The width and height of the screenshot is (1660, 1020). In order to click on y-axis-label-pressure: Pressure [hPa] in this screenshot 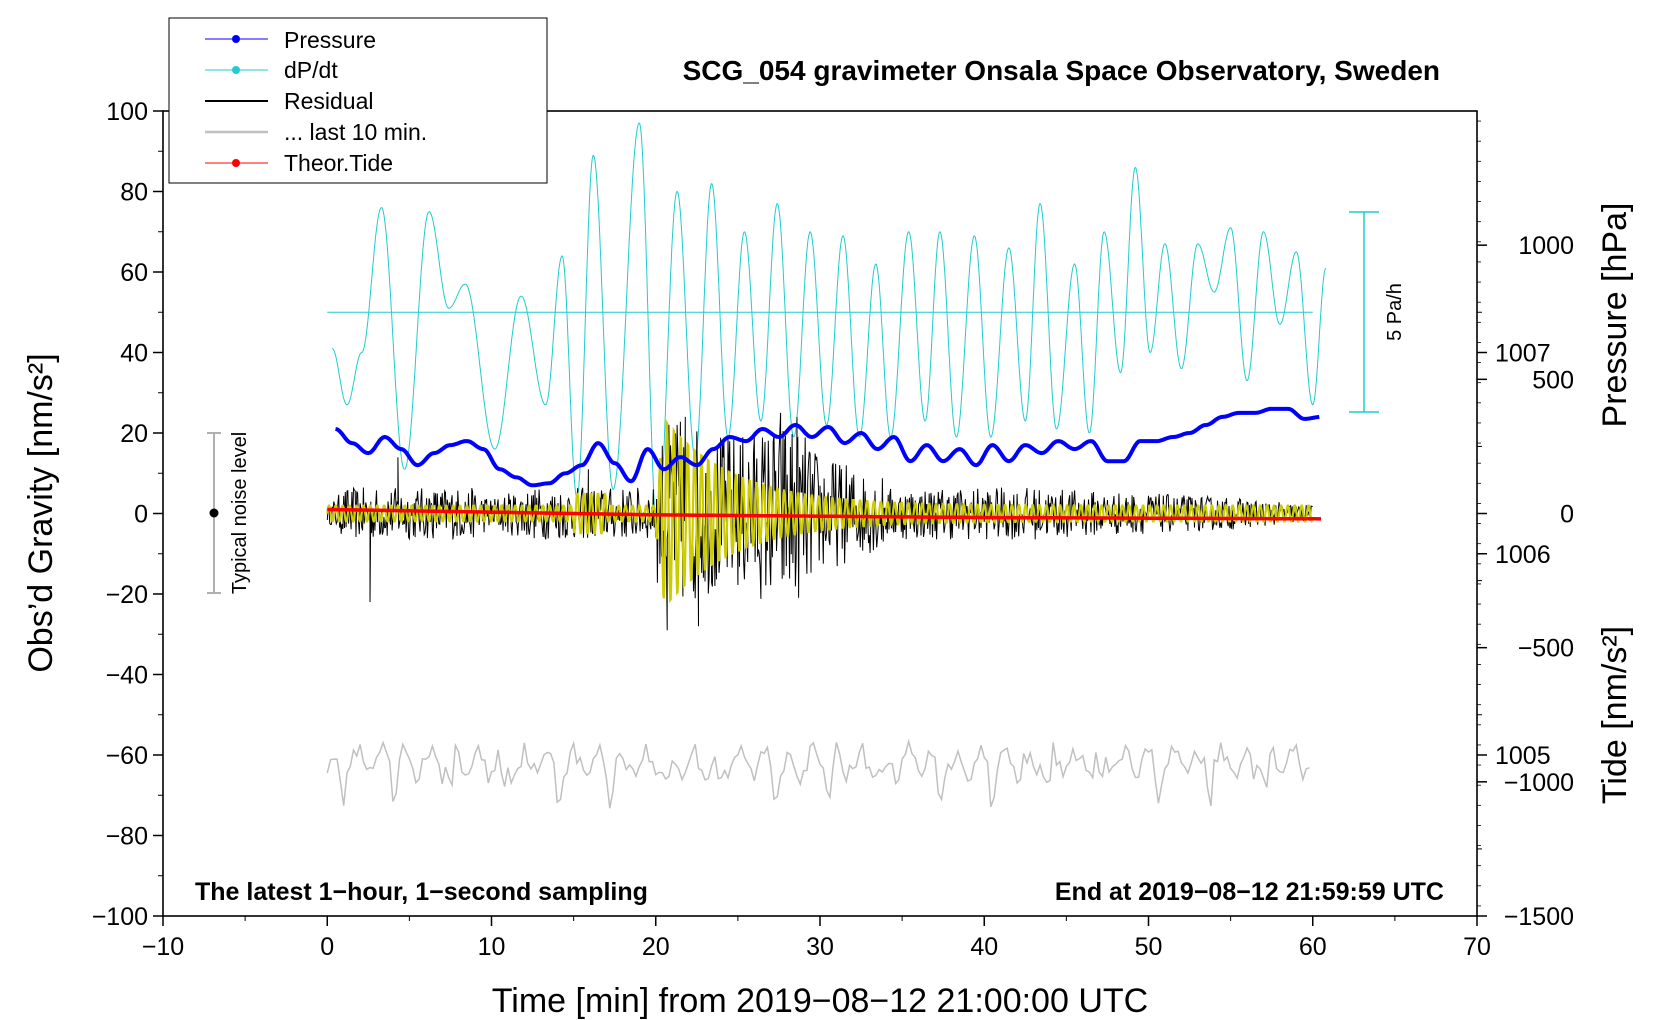, I will do `click(1615, 315)`.